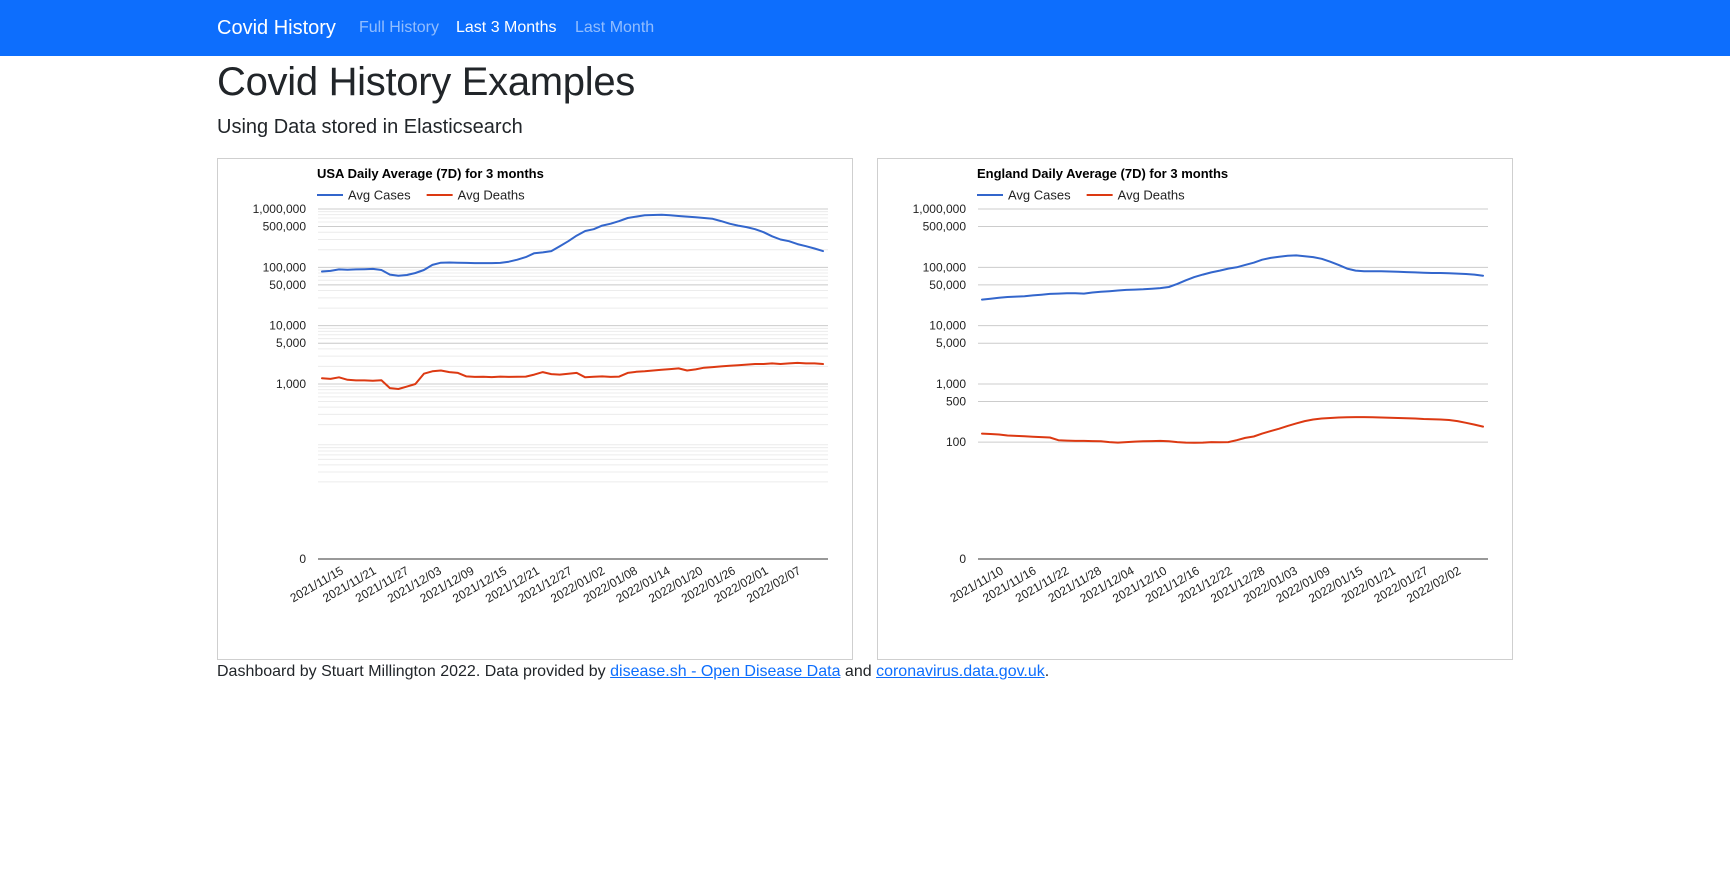 The width and height of the screenshot is (1730, 871). I want to click on footer-and-text: and, so click(858, 671).